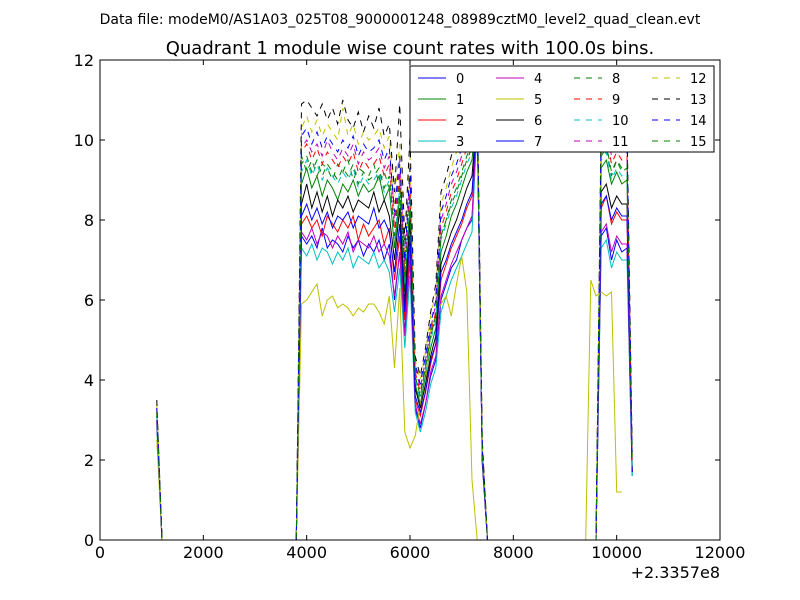 Image resolution: width=800 pixels, height=600 pixels. Describe the element at coordinates (84, 60) in the screenshot. I see `y-tick-label: 12` at that location.